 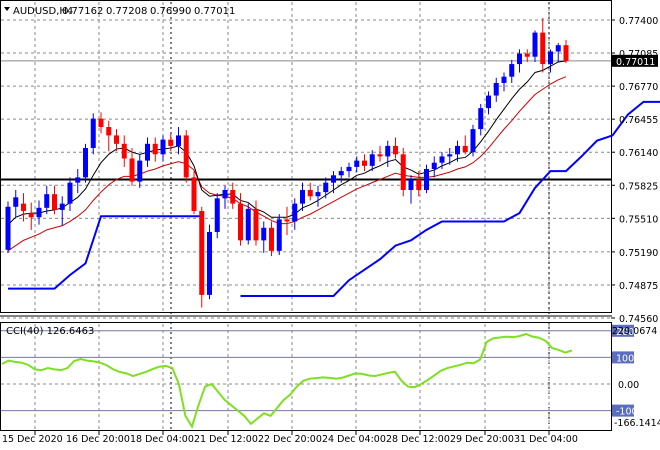 I want to click on time-tick-label: 28 Dec 12:00, so click(x=418, y=439).